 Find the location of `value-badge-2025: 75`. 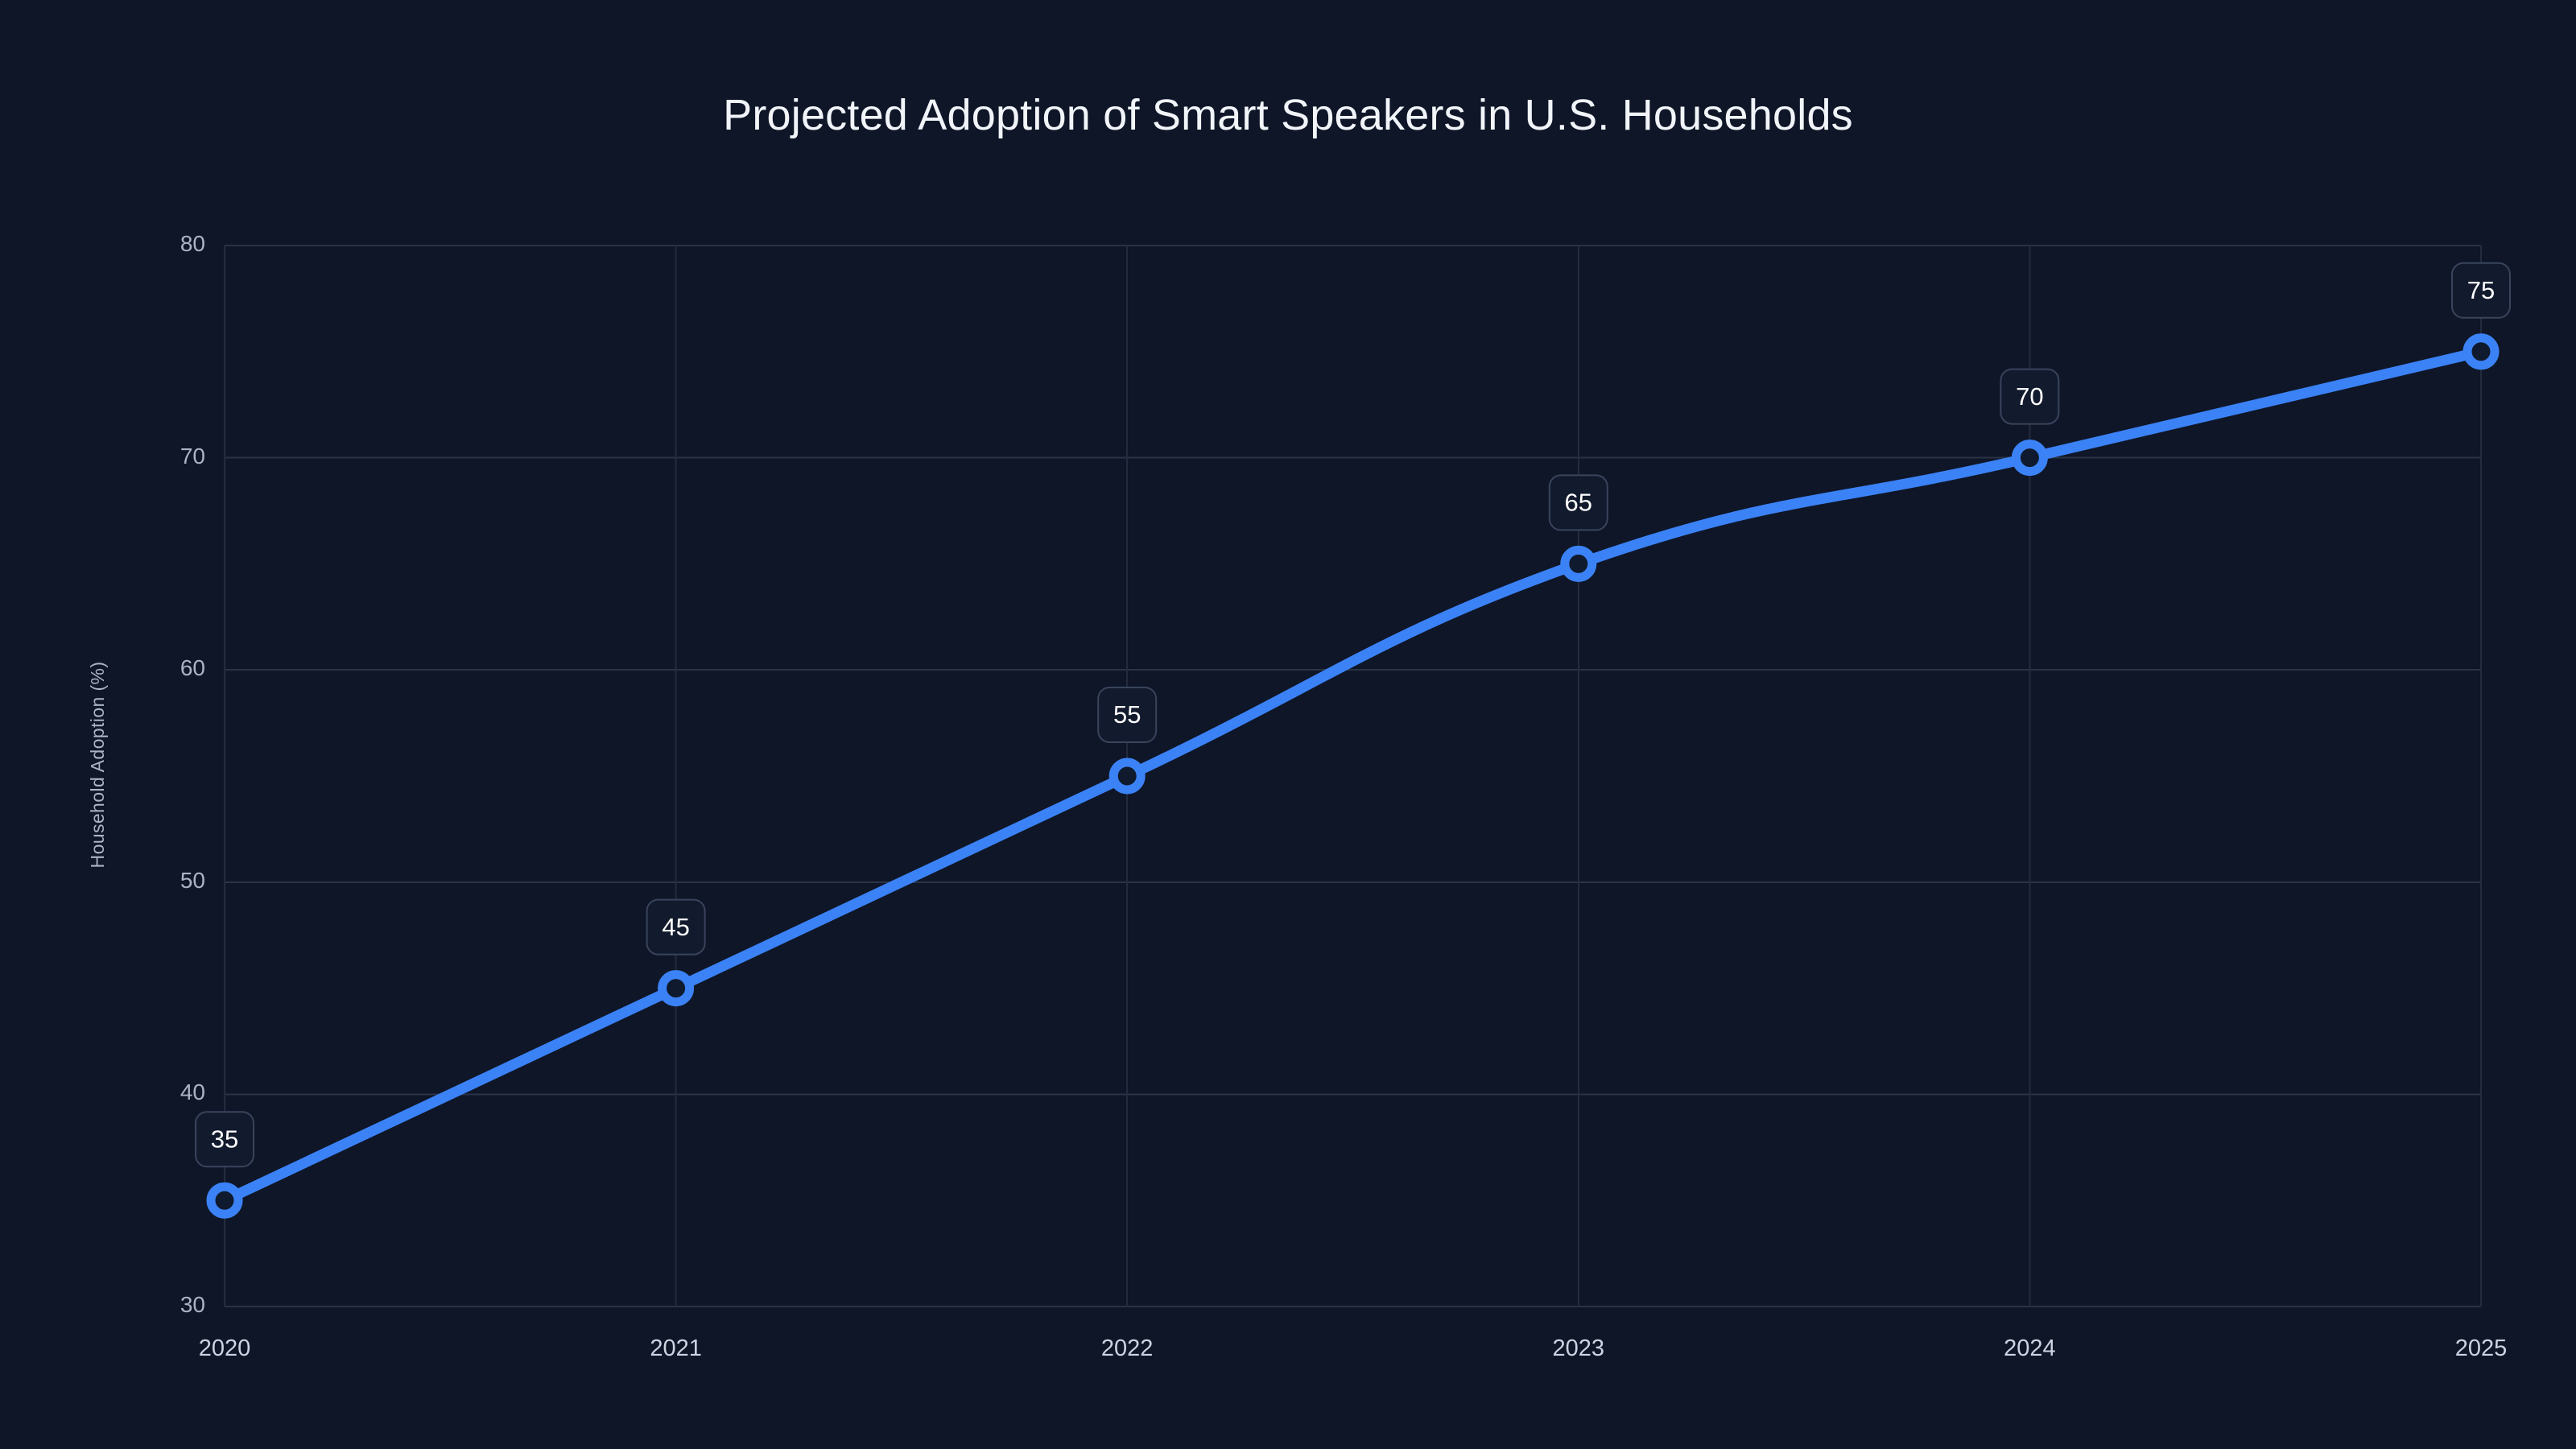

value-badge-2025: 75 is located at coordinates (2481, 290).